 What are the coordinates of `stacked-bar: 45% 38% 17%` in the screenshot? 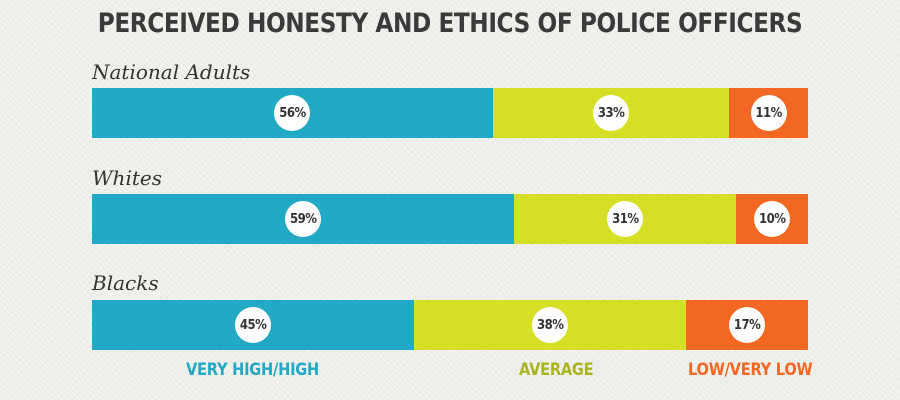 It's located at (450, 325).